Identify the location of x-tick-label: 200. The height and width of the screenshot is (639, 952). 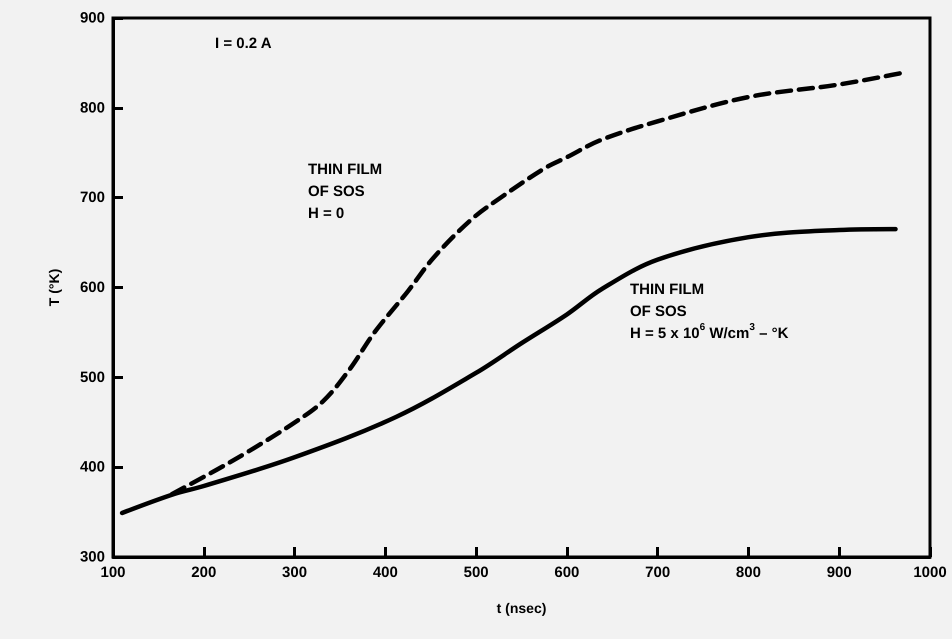
(203, 572).